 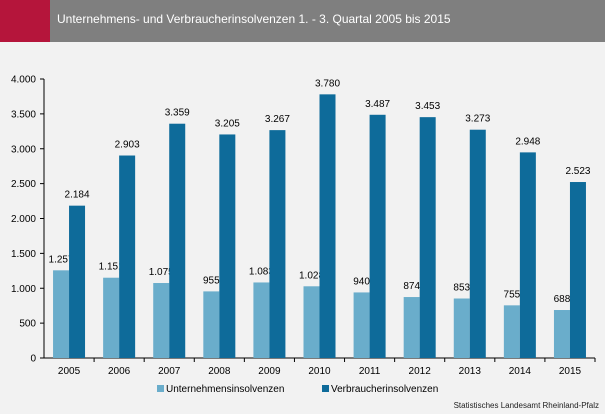 I want to click on data-label-verbraucher: 3.487, so click(x=377, y=104).